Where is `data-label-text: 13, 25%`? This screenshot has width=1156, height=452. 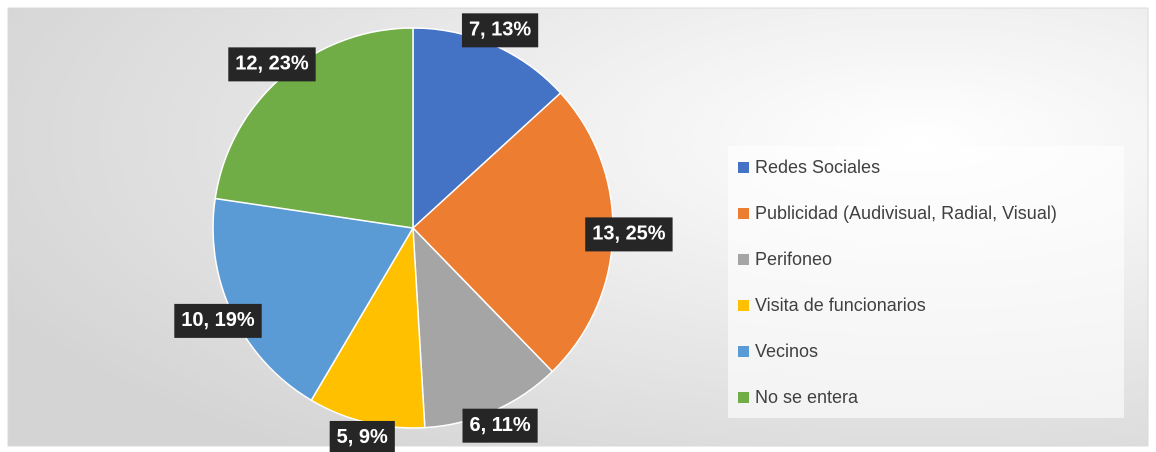
data-label-text: 13, 25% is located at coordinates (629, 234).